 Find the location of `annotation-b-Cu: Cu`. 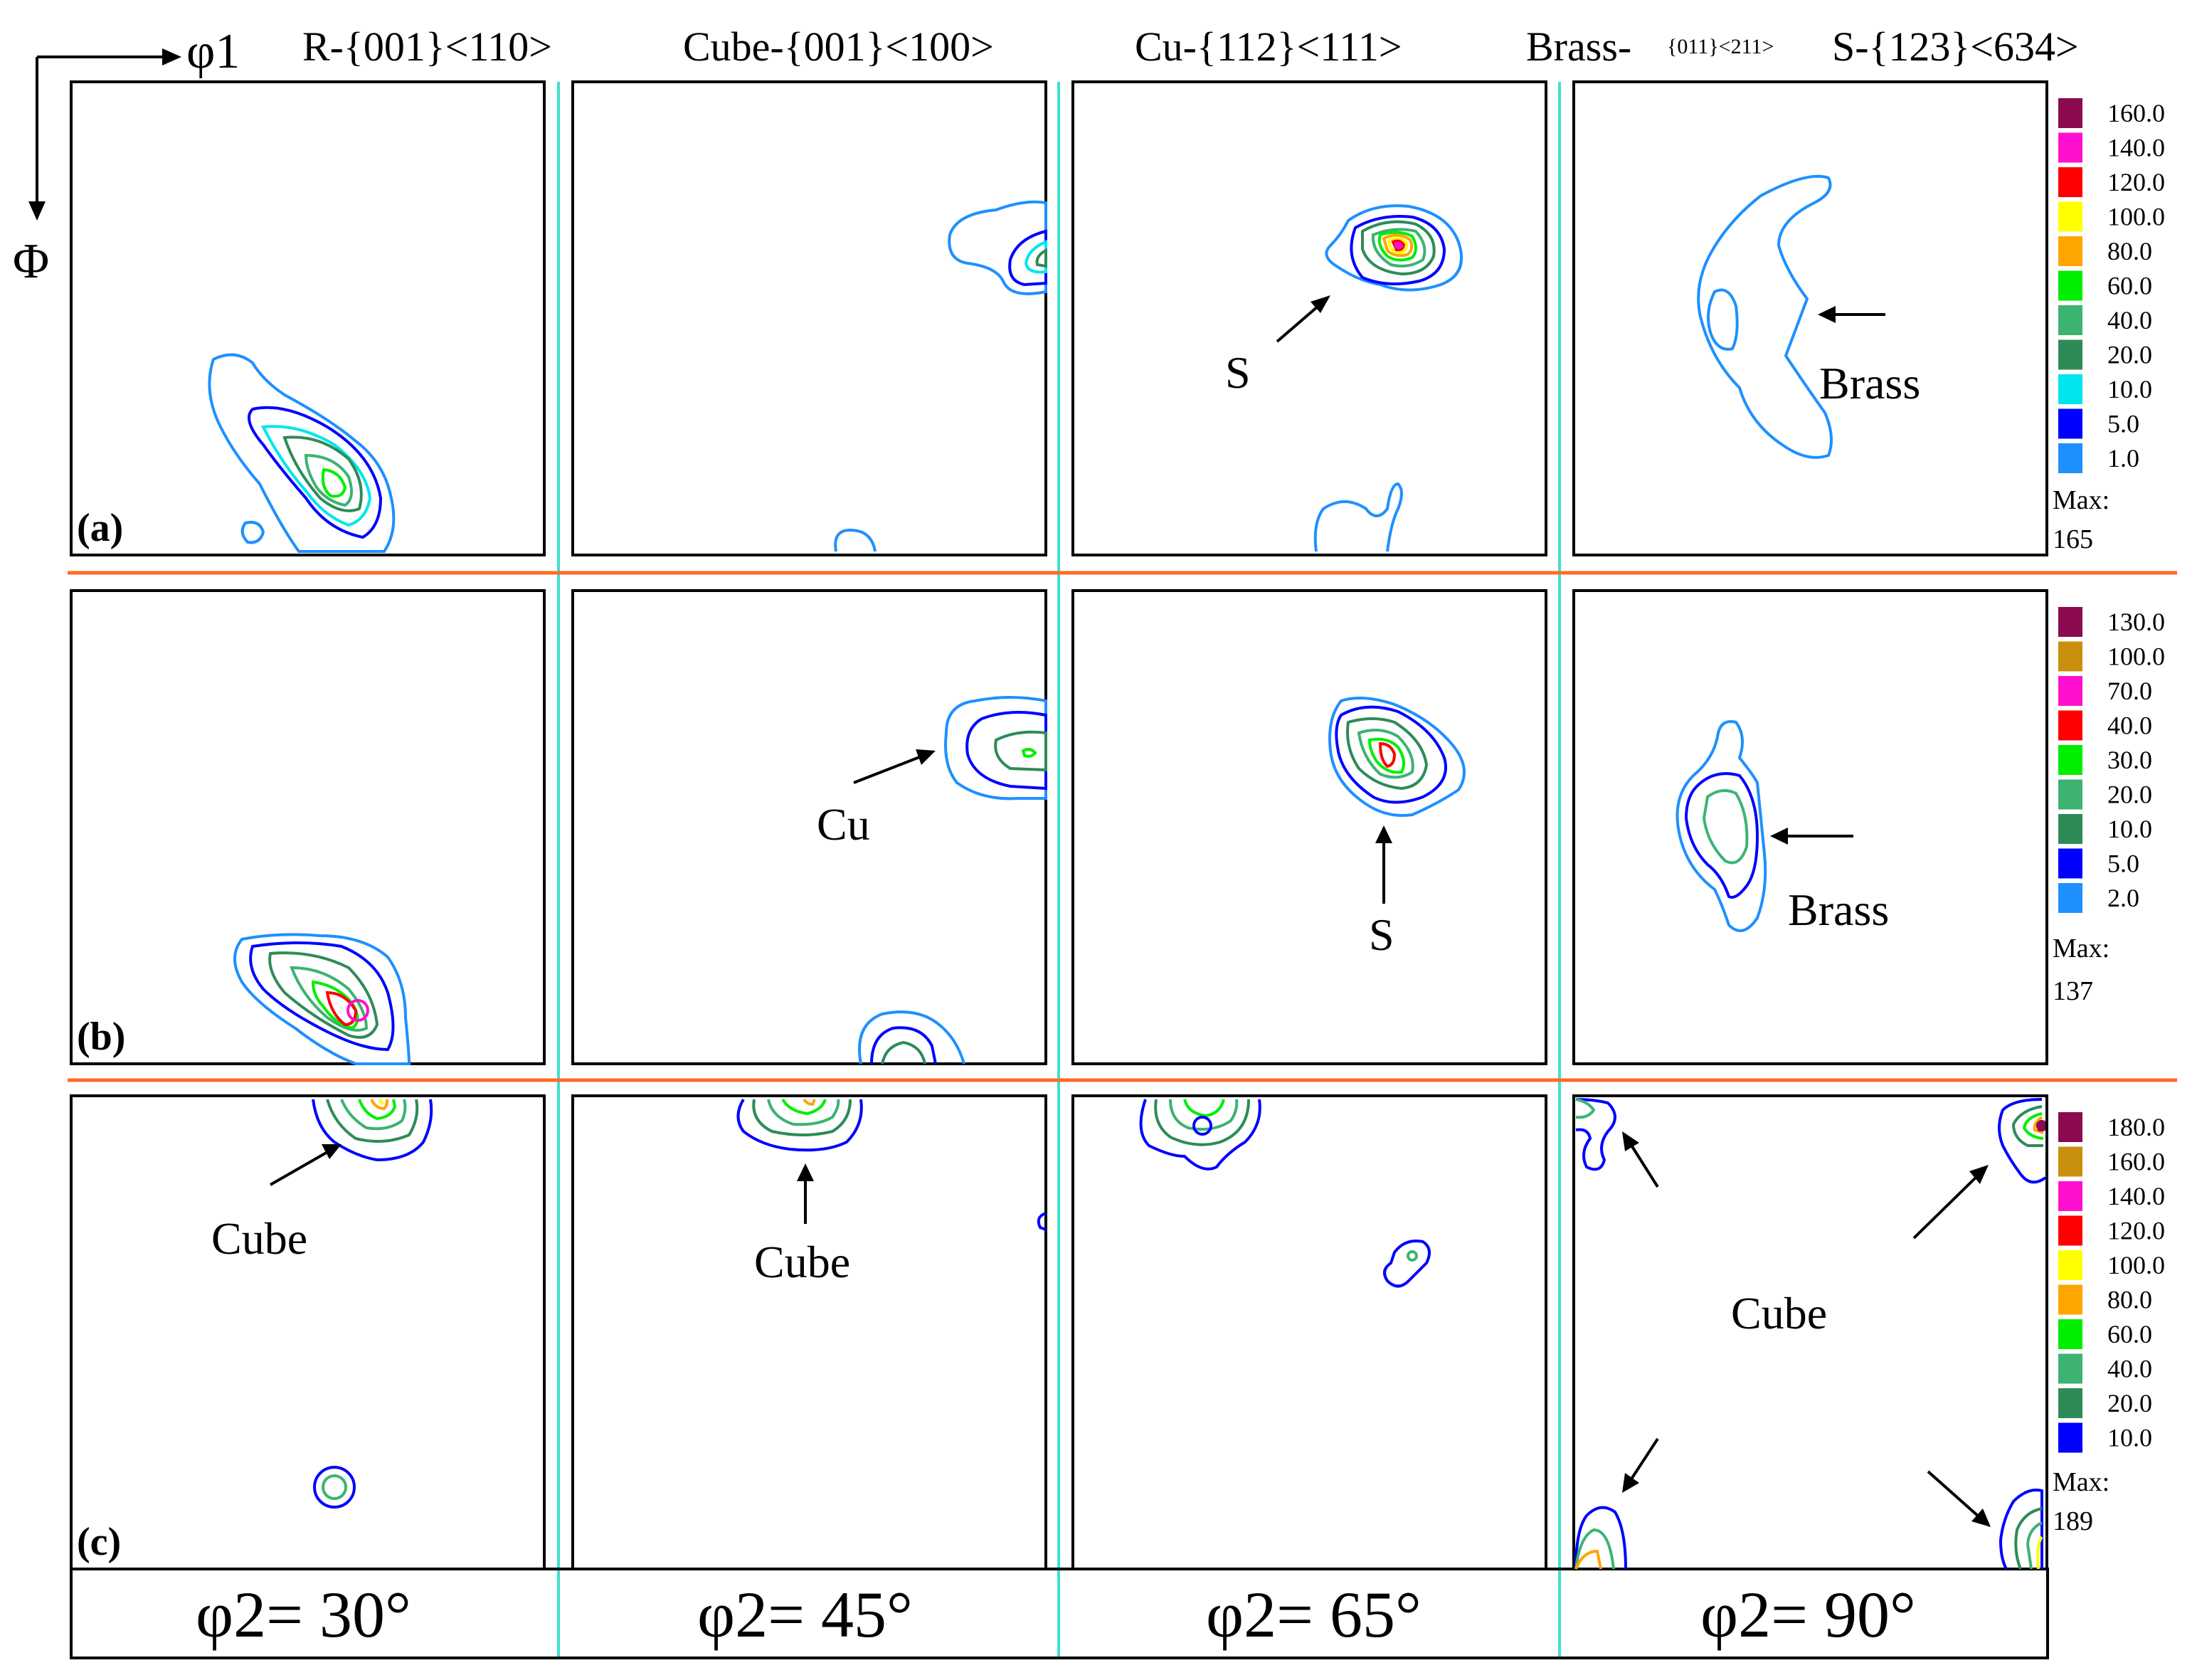

annotation-b-Cu: Cu is located at coordinates (843, 824).